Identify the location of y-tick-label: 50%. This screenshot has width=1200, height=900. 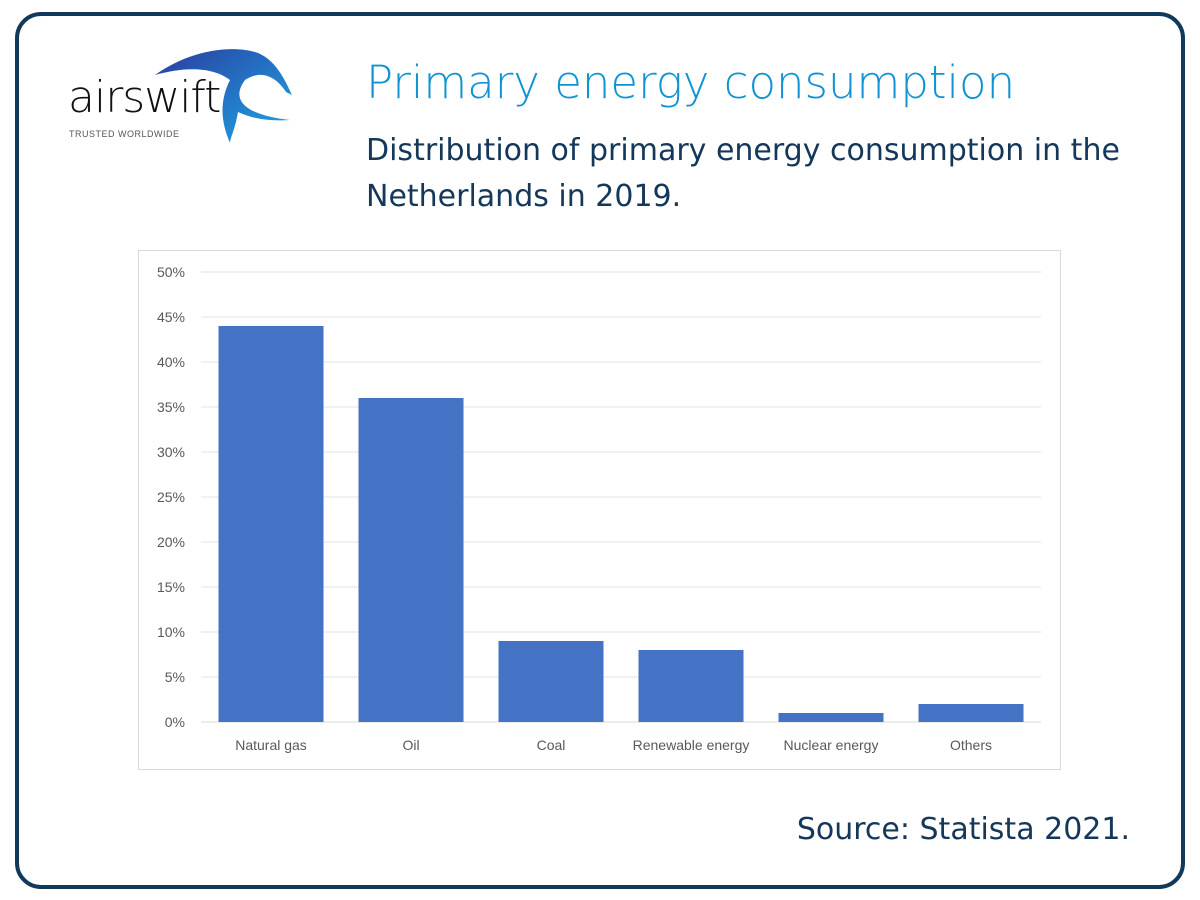
(171, 272).